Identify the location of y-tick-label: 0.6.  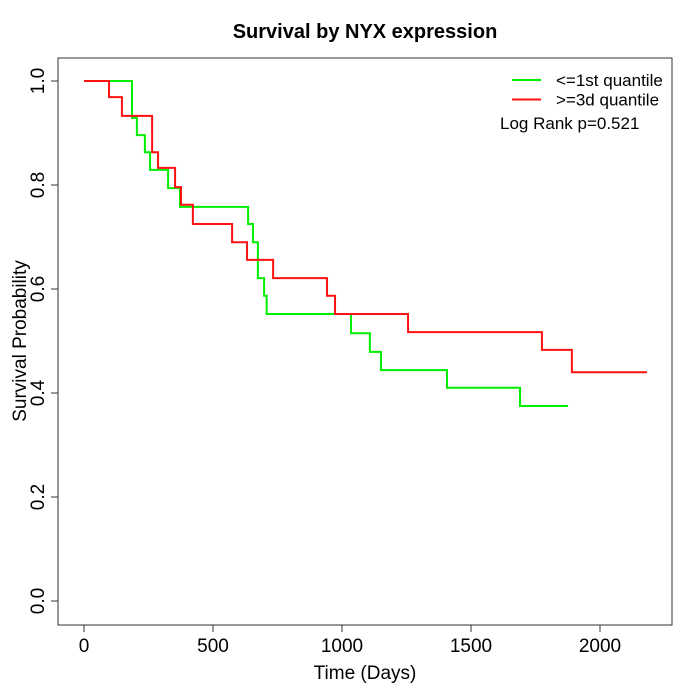
(38, 289).